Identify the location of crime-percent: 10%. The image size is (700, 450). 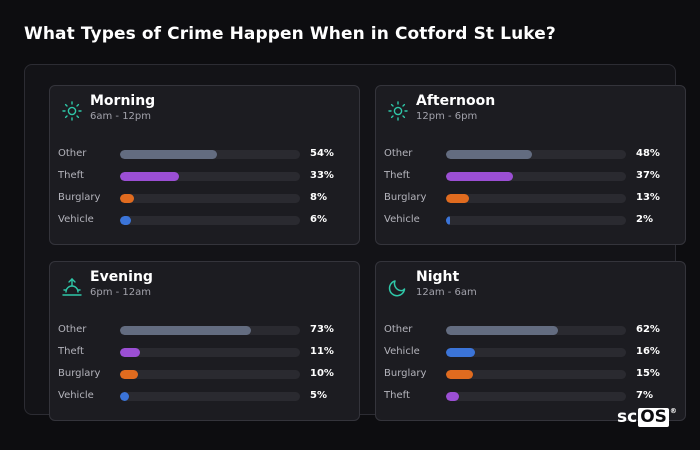
(322, 373).